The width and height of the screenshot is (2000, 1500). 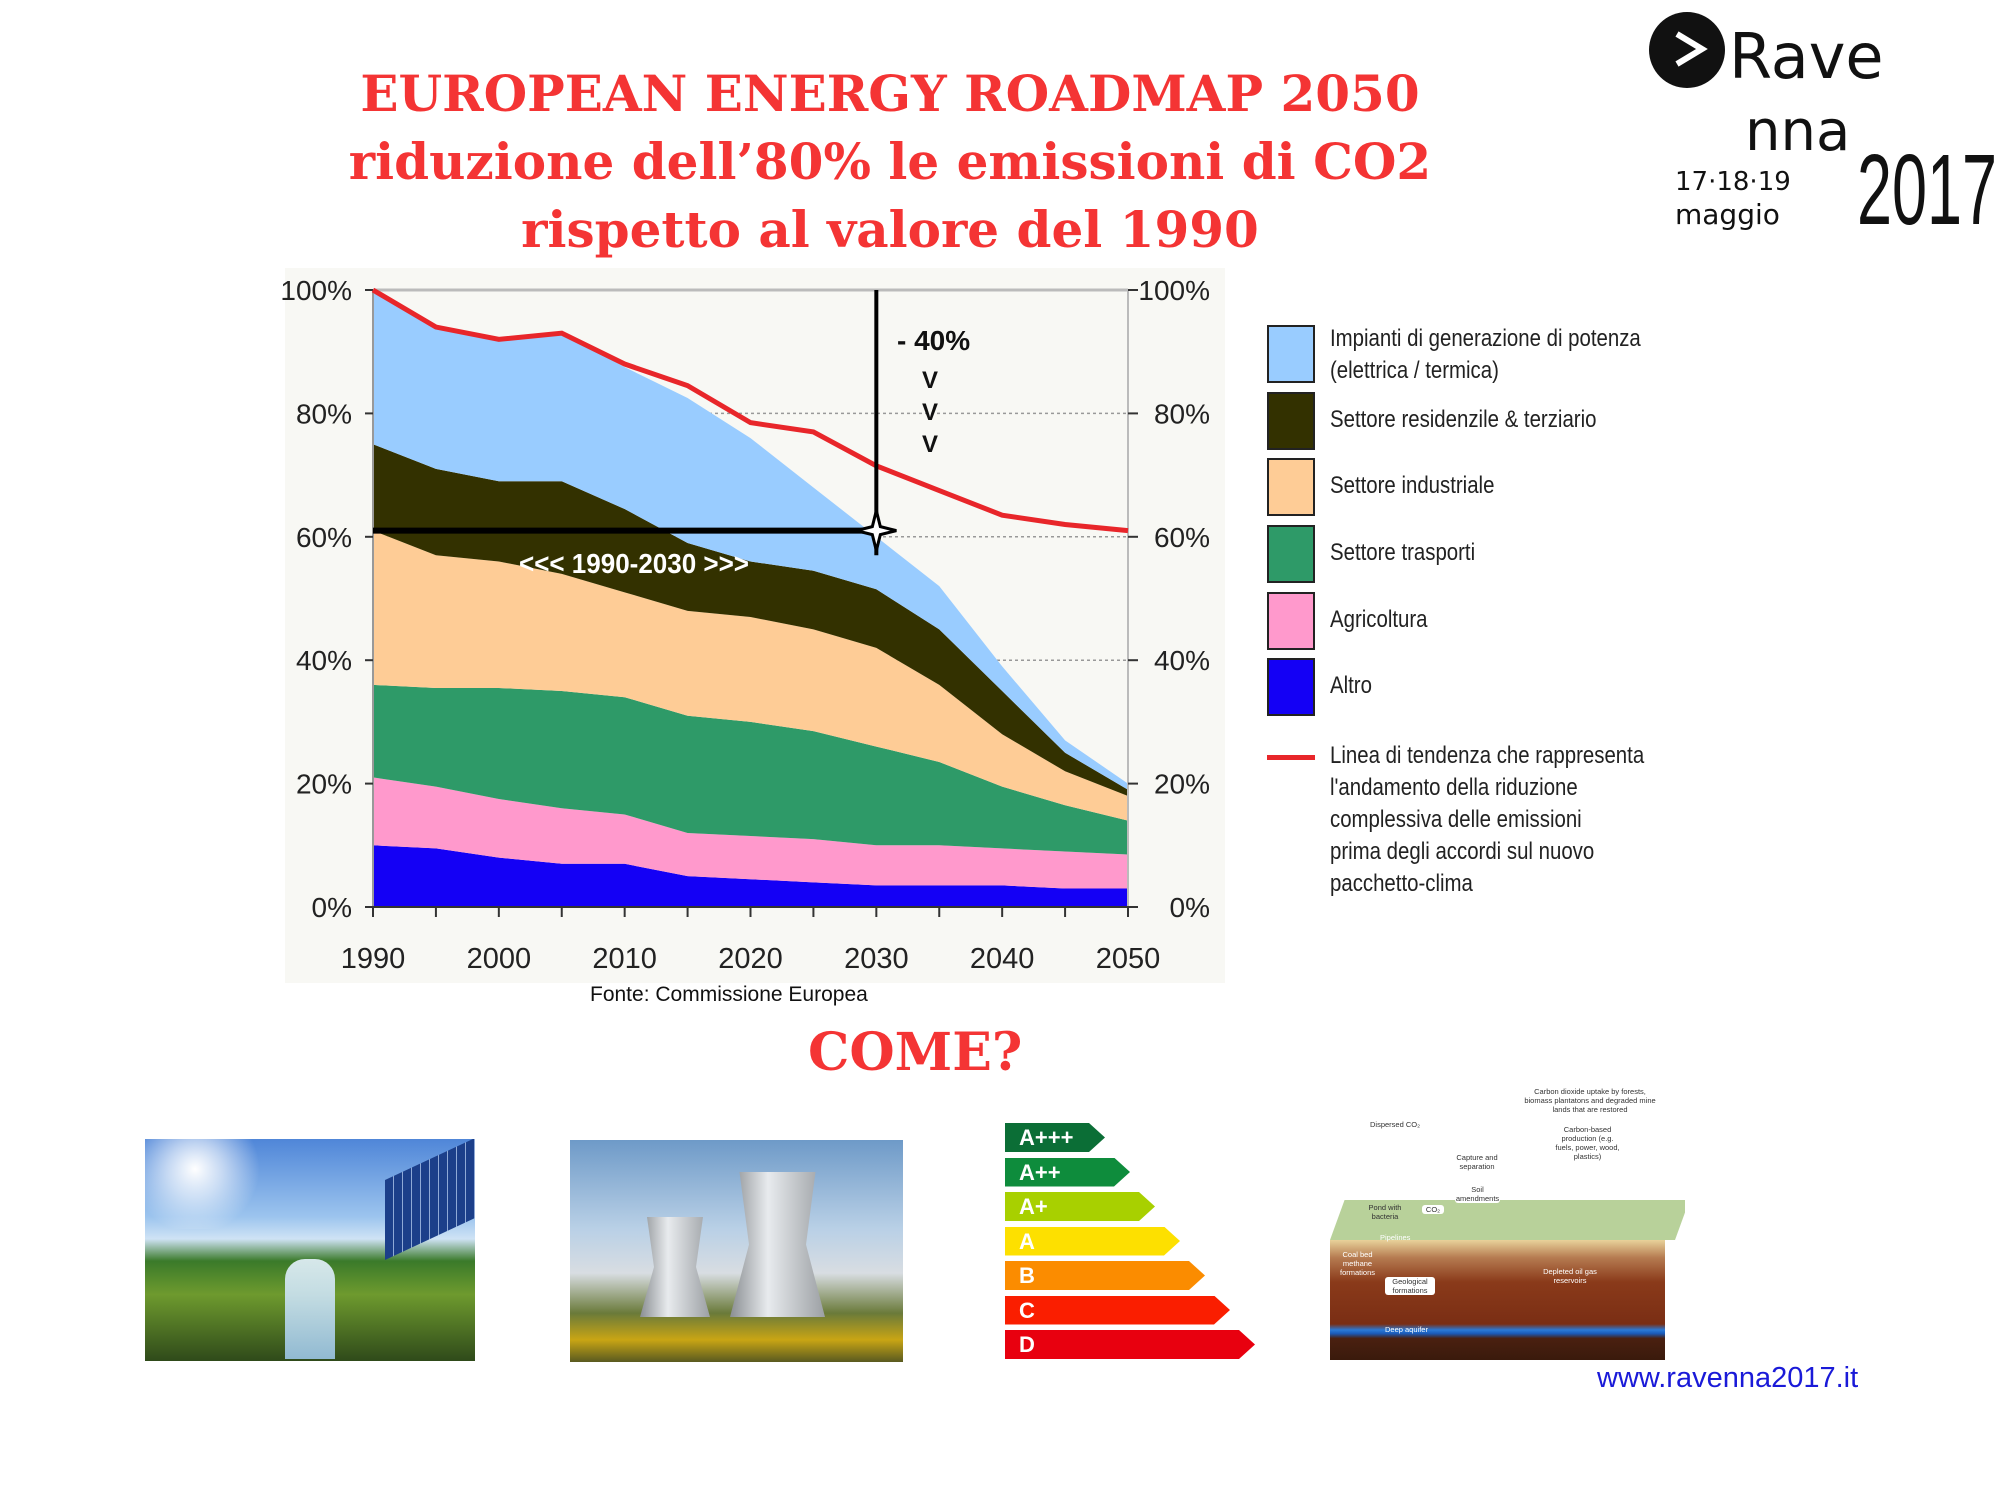 I want to click on logo-month: maggio, so click(x=1727, y=214).